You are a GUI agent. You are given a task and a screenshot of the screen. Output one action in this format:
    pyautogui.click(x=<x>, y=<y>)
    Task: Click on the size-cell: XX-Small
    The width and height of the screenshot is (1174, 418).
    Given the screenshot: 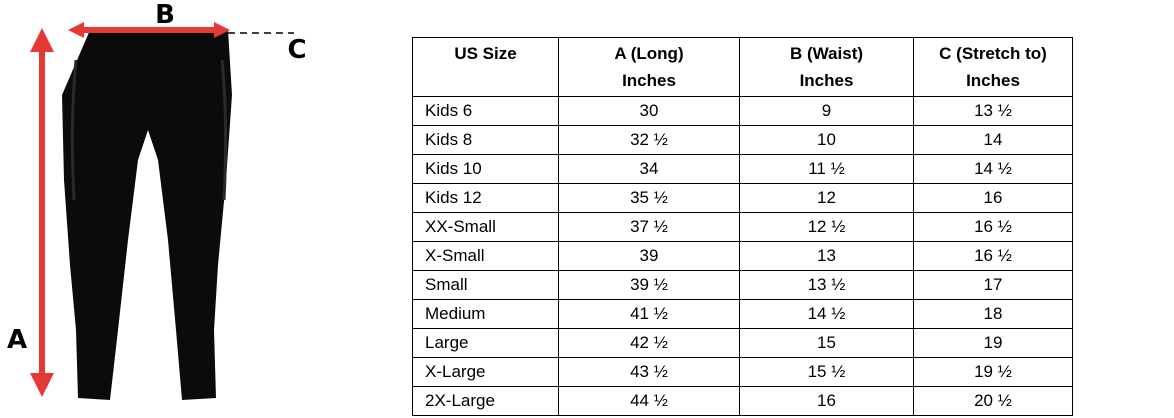 What is the action you would take?
    pyautogui.click(x=485, y=227)
    